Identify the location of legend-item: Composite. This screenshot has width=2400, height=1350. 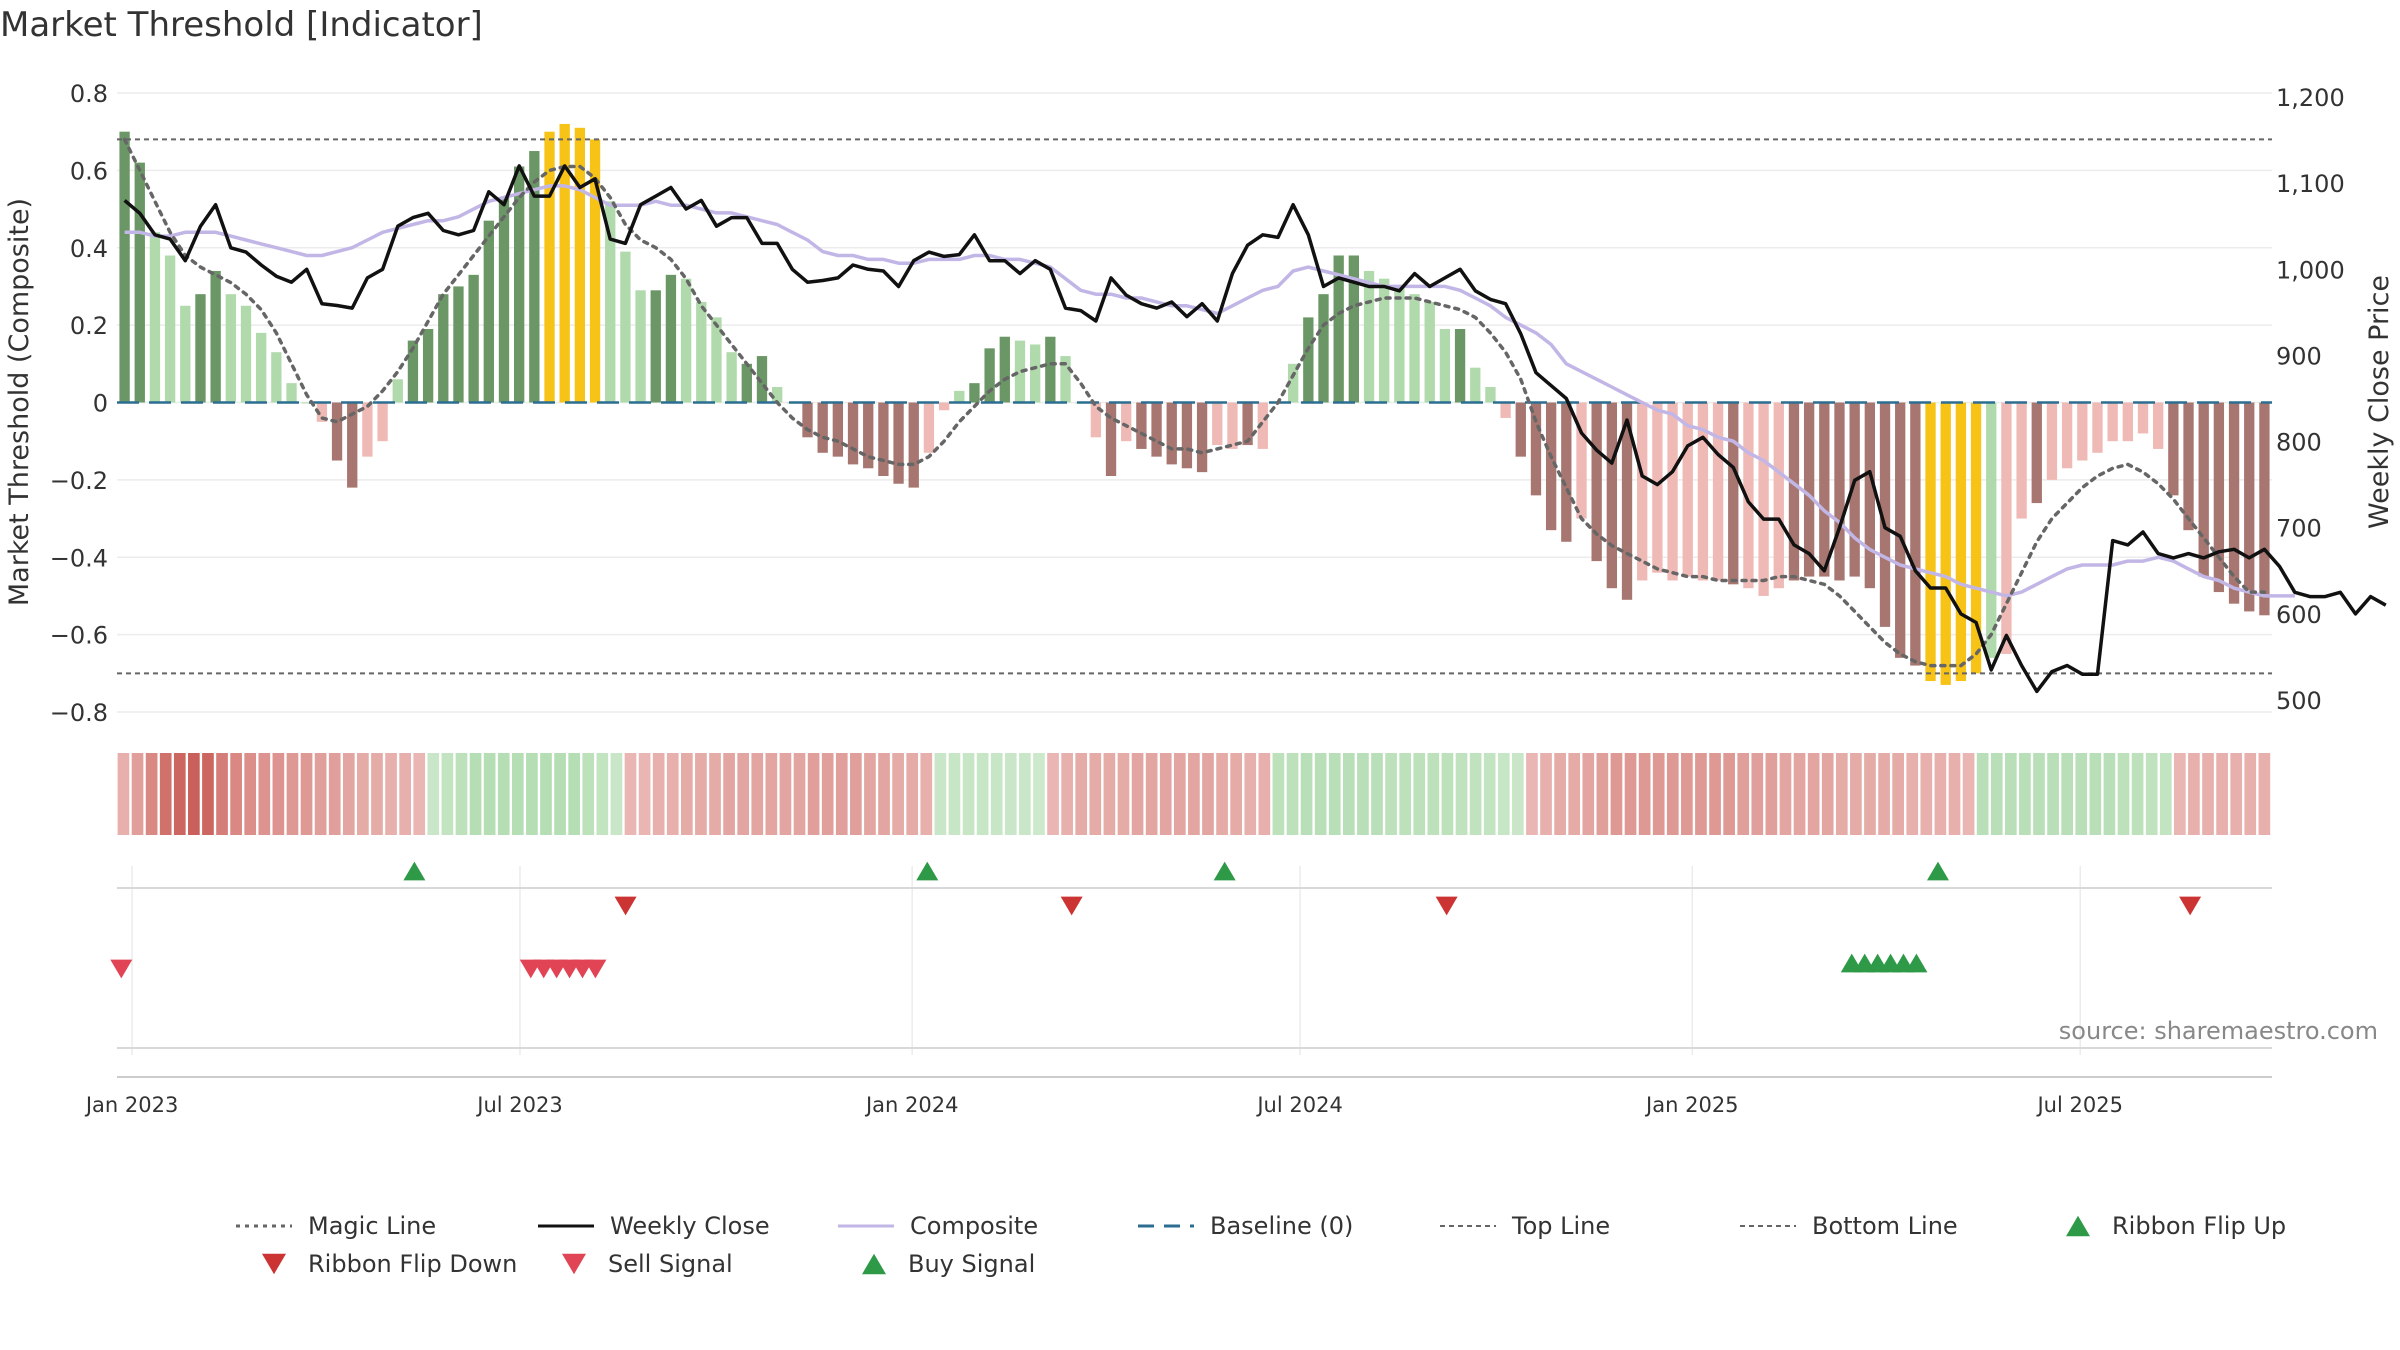
(938, 1226).